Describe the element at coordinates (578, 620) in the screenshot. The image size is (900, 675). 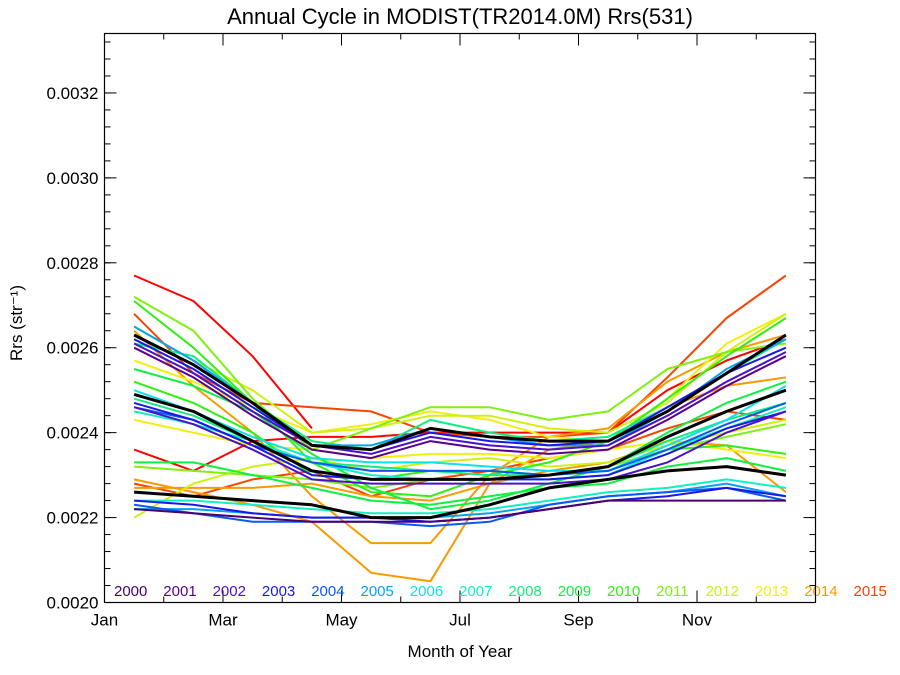
I see `x-tick-label: Sep` at that location.